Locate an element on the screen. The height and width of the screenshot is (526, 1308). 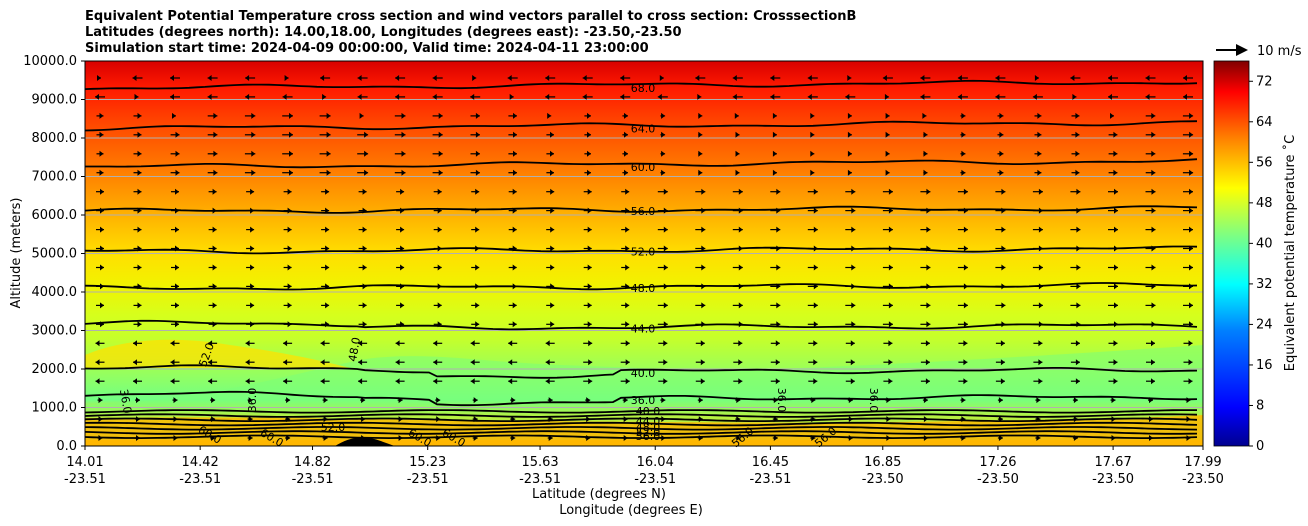
x-tick-label-latitude: 17.26 is located at coordinates (997, 462).